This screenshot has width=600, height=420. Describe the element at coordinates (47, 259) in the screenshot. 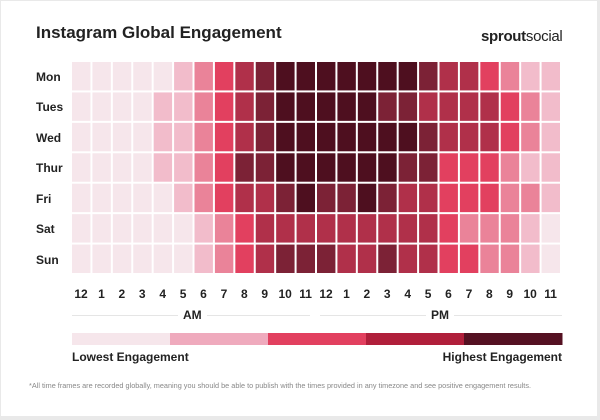

I see `row-label-sun: Sun` at that location.